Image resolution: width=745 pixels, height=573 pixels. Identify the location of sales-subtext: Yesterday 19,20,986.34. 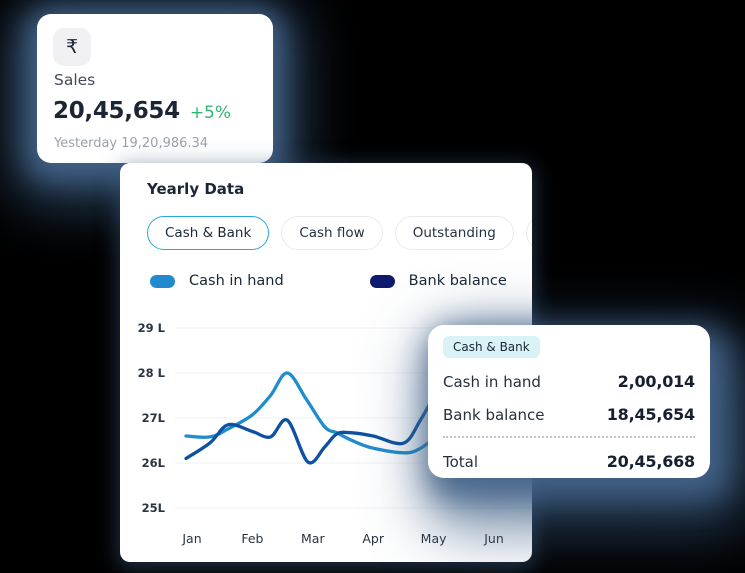
(131, 143).